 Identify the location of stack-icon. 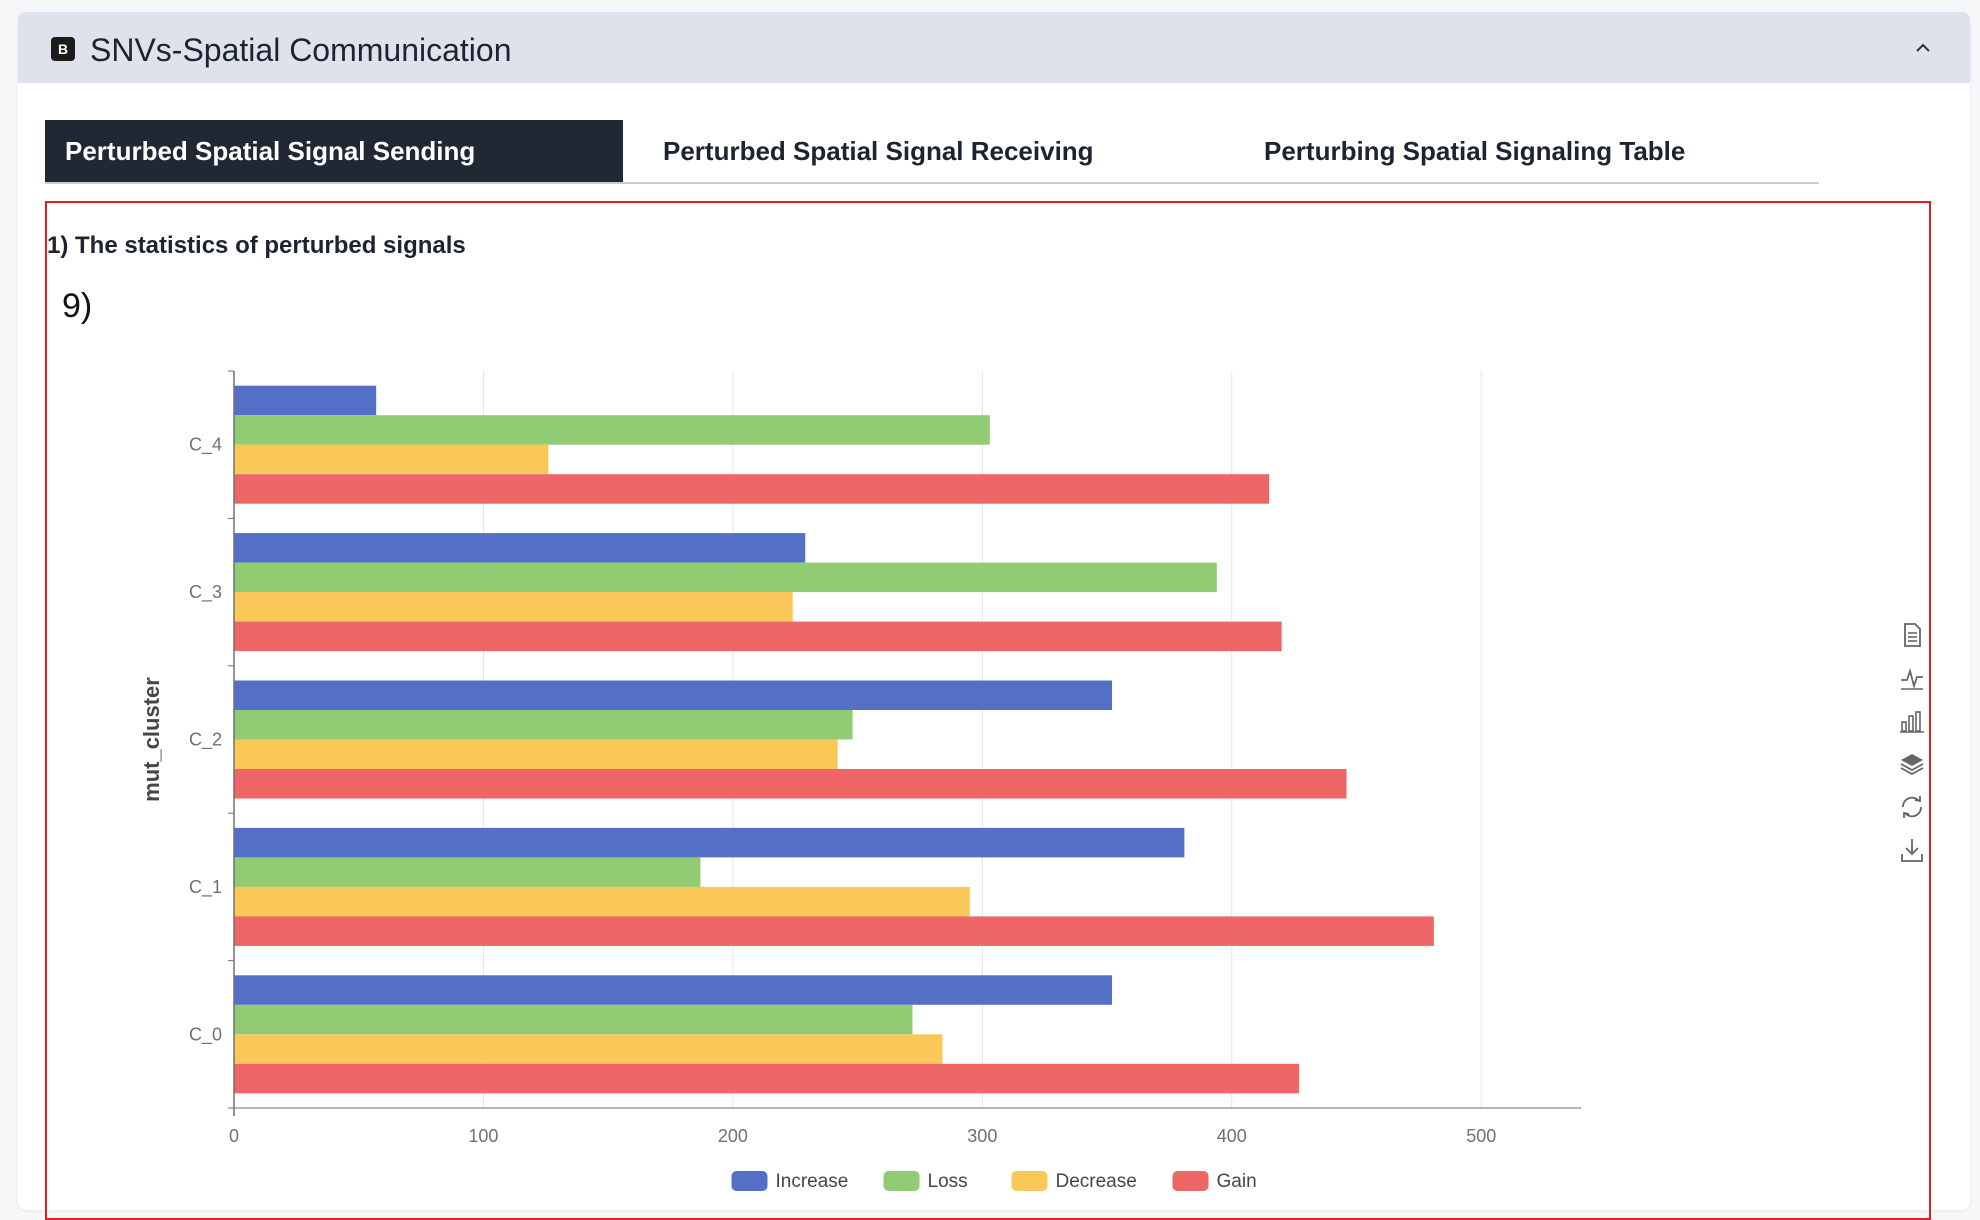
(1912, 764).